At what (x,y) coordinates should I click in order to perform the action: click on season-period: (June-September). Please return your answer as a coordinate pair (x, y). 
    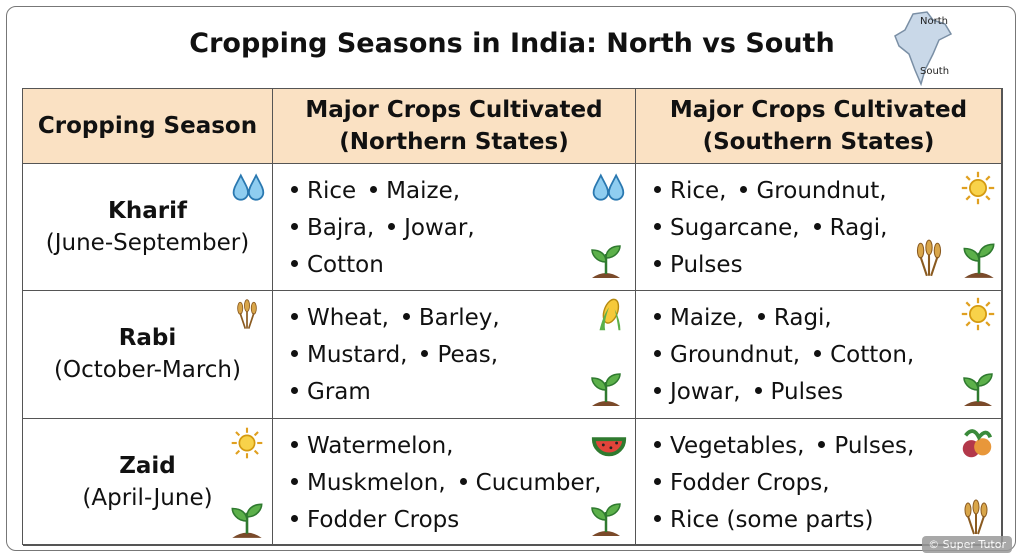
    Looking at the image, I should click on (147, 243).